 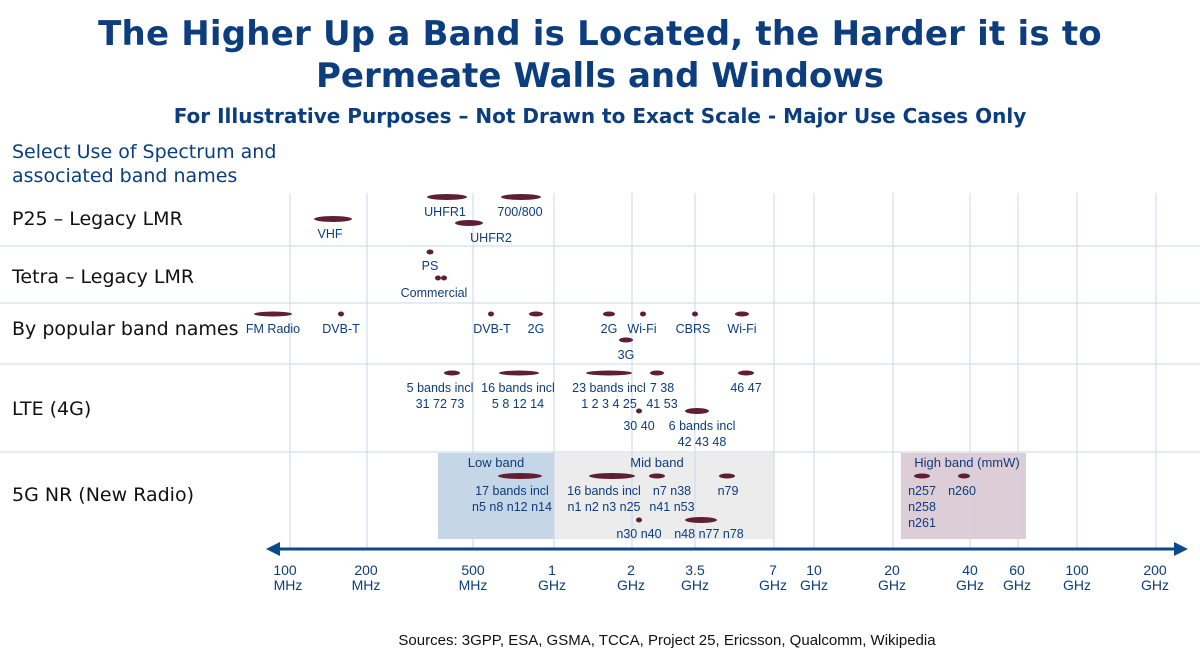 What do you see at coordinates (970, 570) in the screenshot?
I see `axis-tick-value: 40` at bounding box center [970, 570].